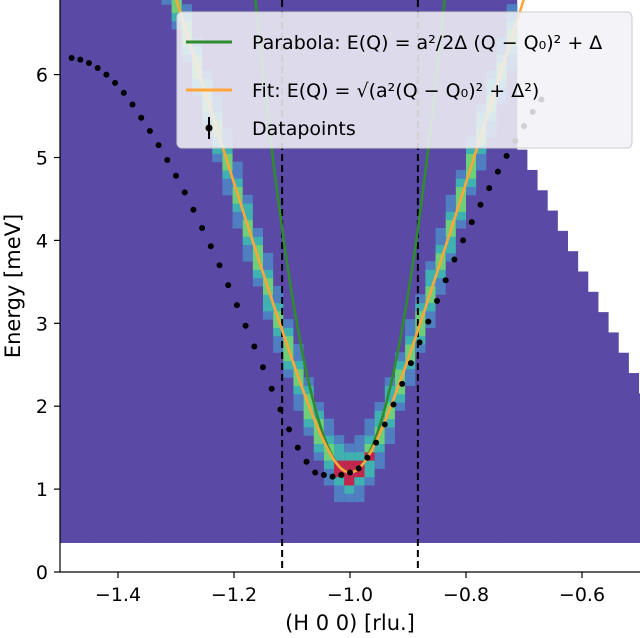 This screenshot has width=640, height=638. Describe the element at coordinates (304, 129) in the screenshot. I see `legend-text-datapoints: Datapoints` at that location.